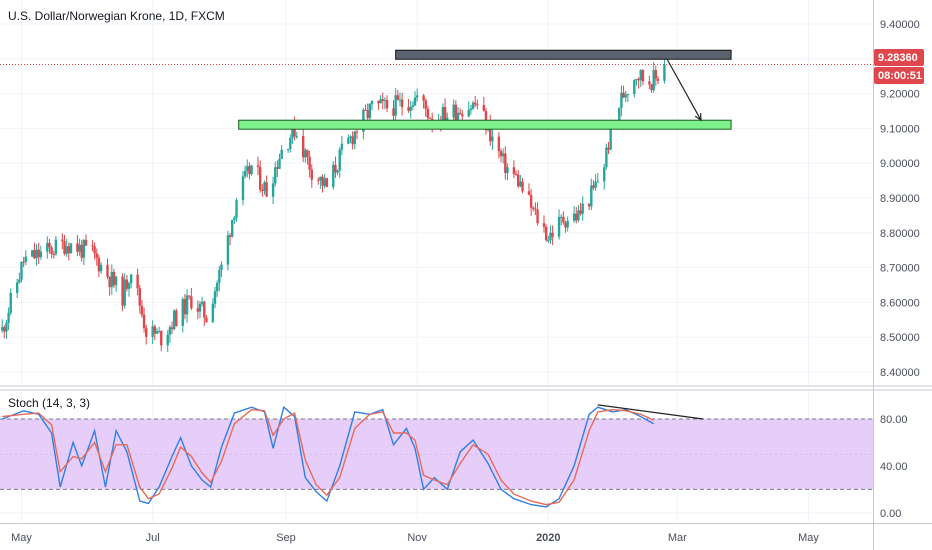 This screenshot has height=550, width=932. I want to click on countdown-tag-text: 08:00:51, so click(900, 76).